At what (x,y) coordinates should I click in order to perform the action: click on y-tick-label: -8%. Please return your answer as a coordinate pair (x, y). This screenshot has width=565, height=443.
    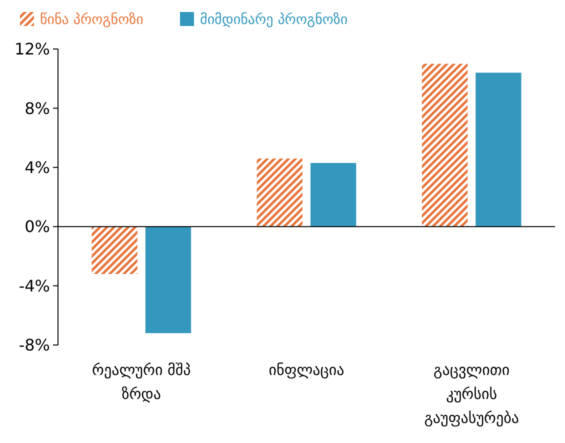
    Looking at the image, I should click on (34, 345).